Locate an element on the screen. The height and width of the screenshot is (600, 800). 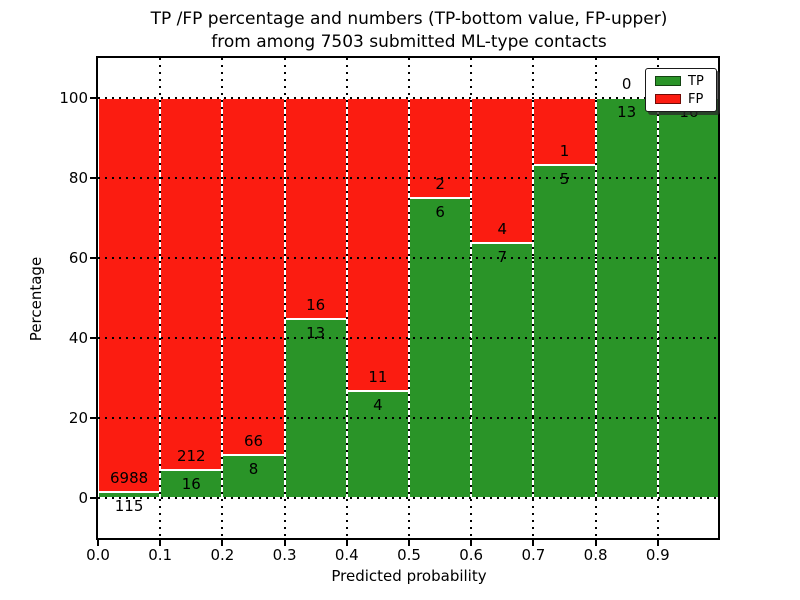
tp-count-label: 7 is located at coordinates (502, 257).